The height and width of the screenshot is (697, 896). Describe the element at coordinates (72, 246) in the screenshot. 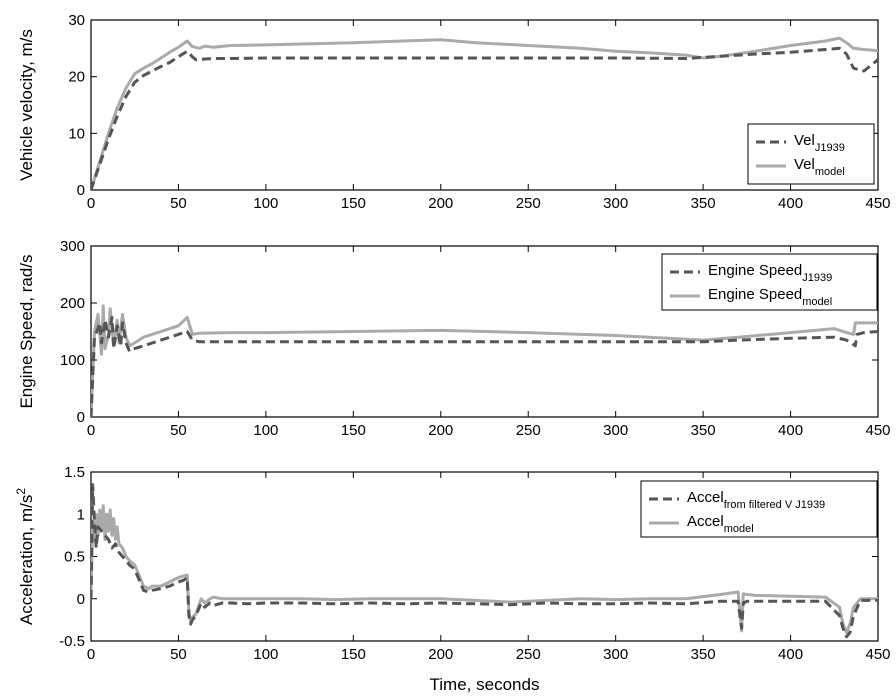

I see `y-tick-label: 300` at that location.